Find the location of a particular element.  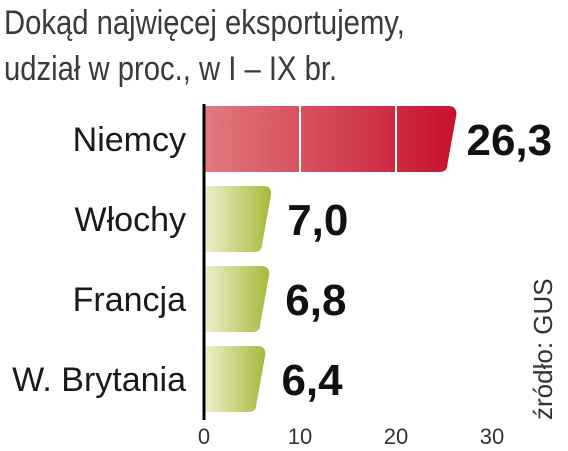

bar-niemcy is located at coordinates (330, 139).